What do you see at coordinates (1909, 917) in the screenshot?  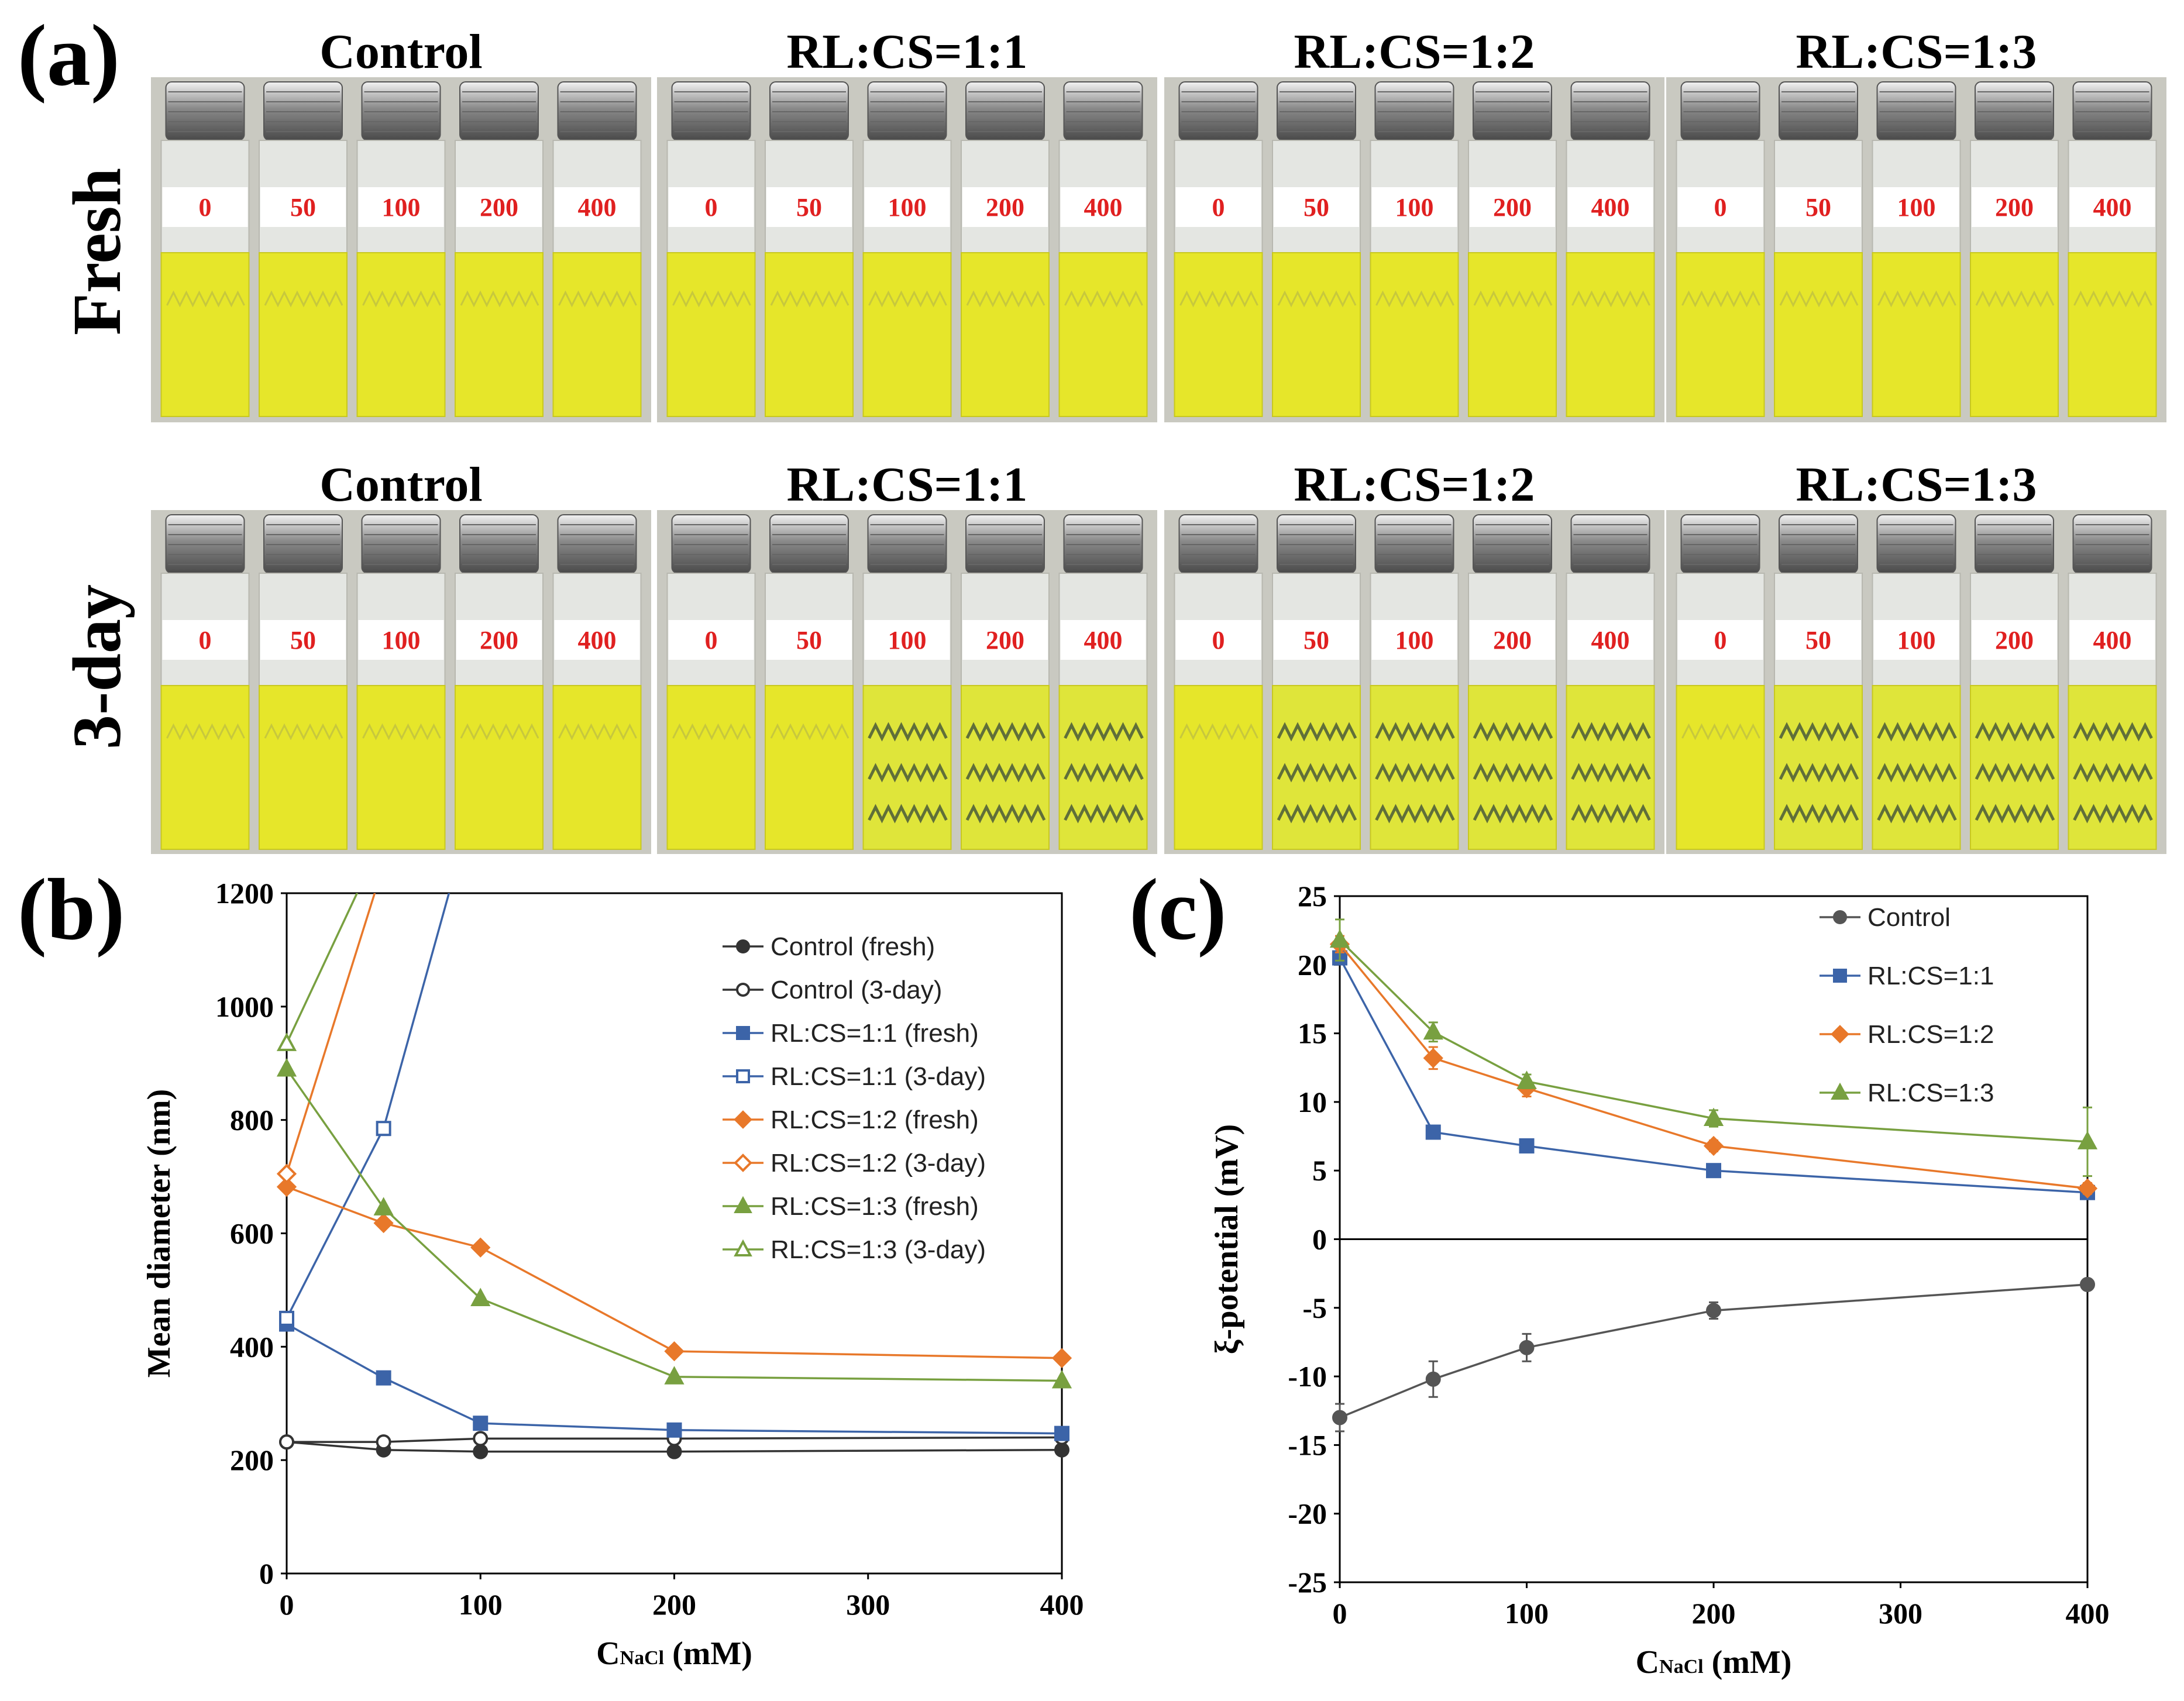 I see `legend-label: Control` at bounding box center [1909, 917].